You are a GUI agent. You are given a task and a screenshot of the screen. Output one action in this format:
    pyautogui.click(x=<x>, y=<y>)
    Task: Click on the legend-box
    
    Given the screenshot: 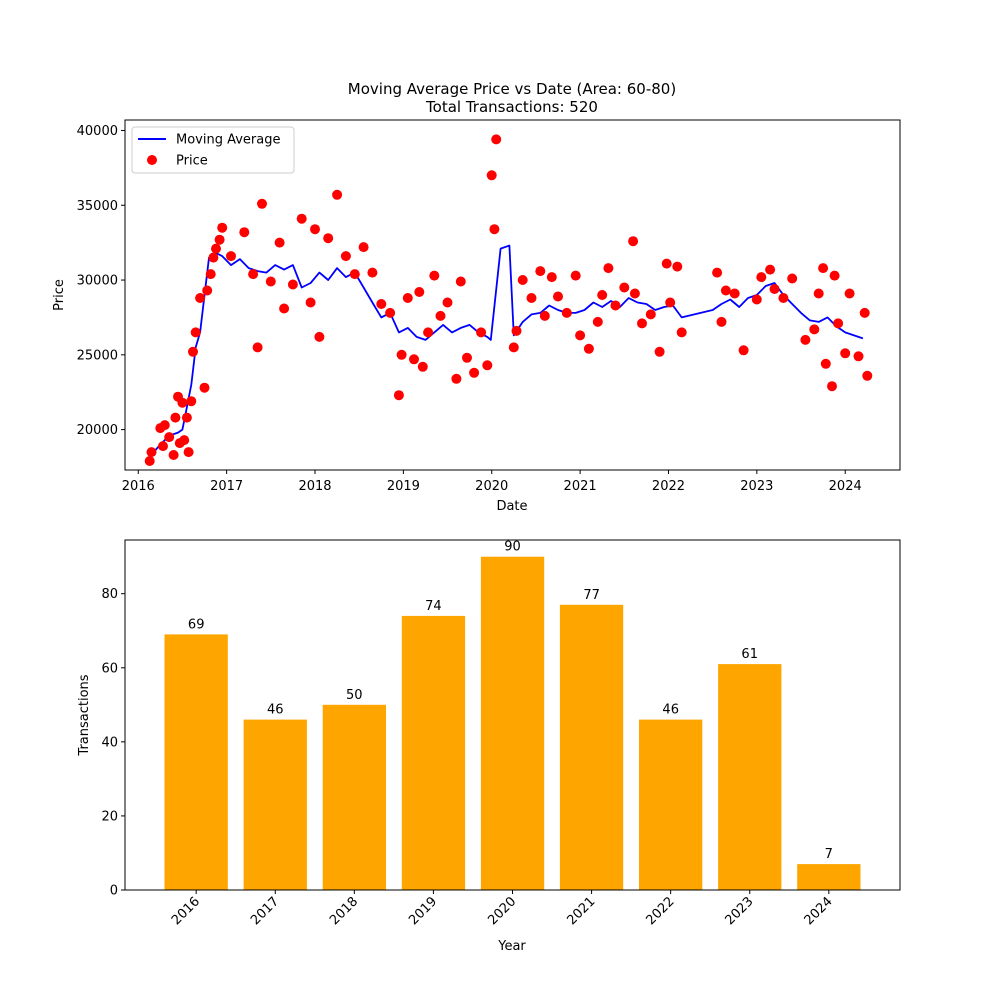 What is the action you would take?
    pyautogui.click(x=213, y=150)
    